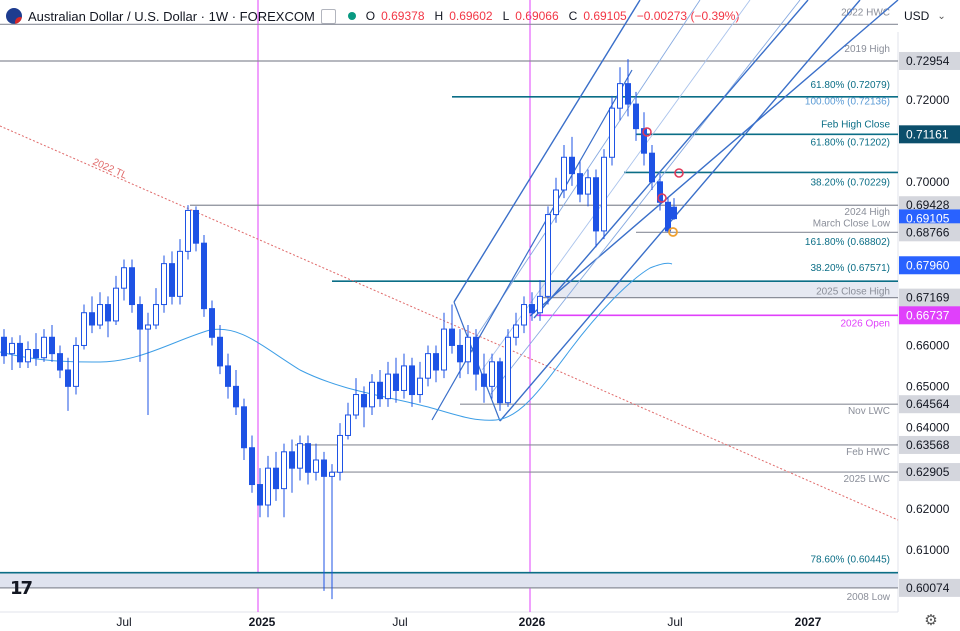  What do you see at coordinates (867, 212) in the screenshot?
I see `level-label: 2024 High` at bounding box center [867, 212].